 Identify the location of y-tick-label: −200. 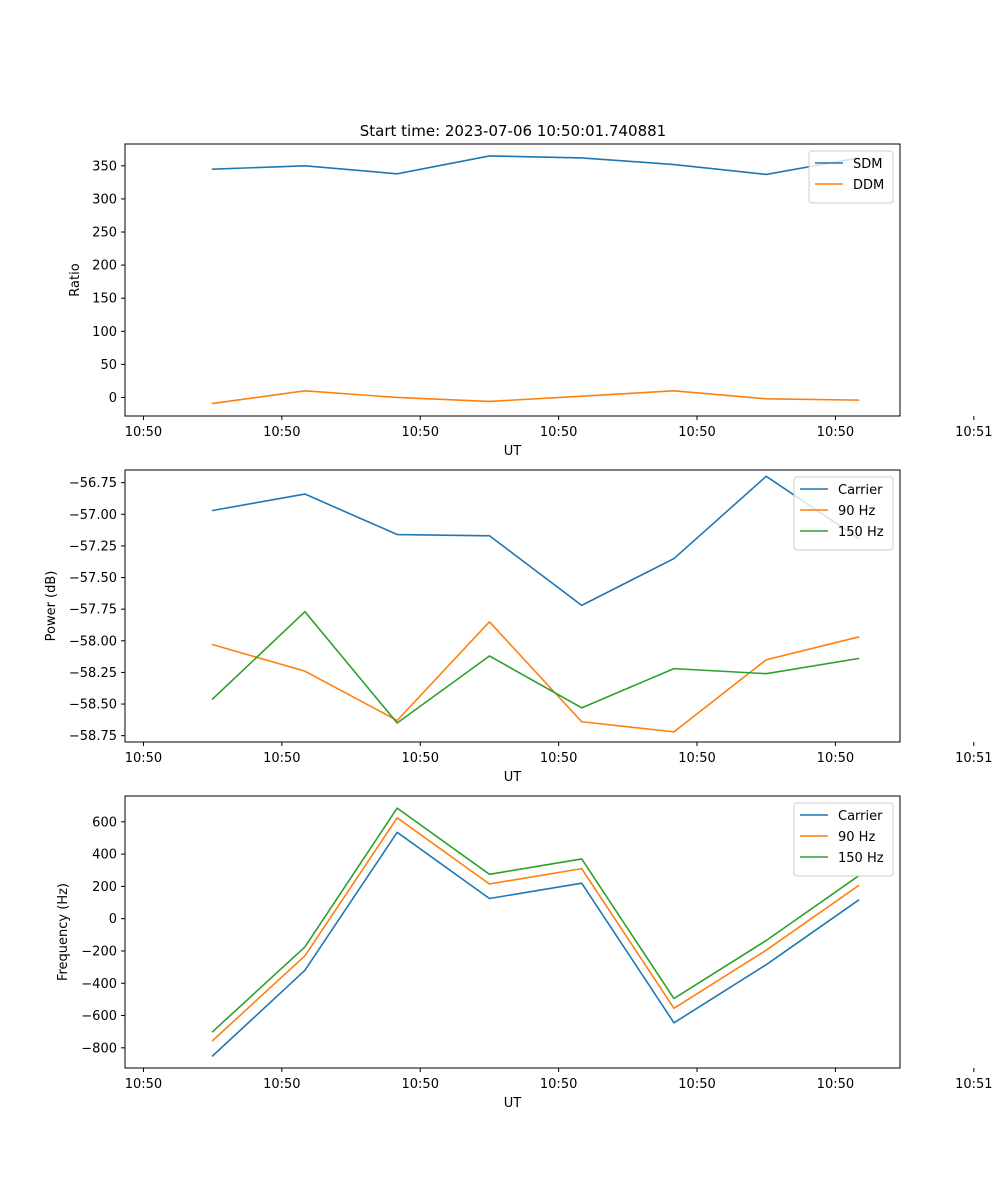
(99, 951).